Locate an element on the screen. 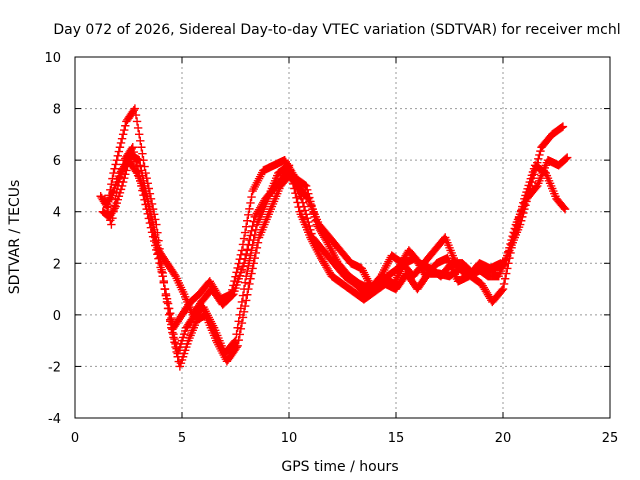  y-tick-label: 0 is located at coordinates (57, 316).